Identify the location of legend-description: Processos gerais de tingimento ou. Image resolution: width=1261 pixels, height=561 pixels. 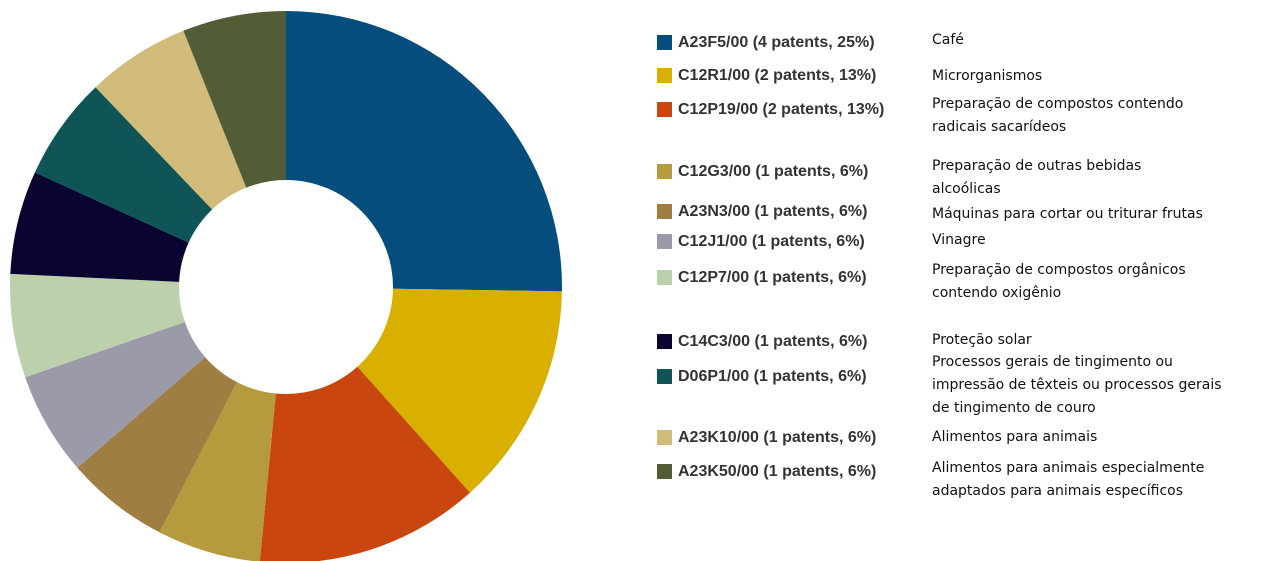
(1052, 362).